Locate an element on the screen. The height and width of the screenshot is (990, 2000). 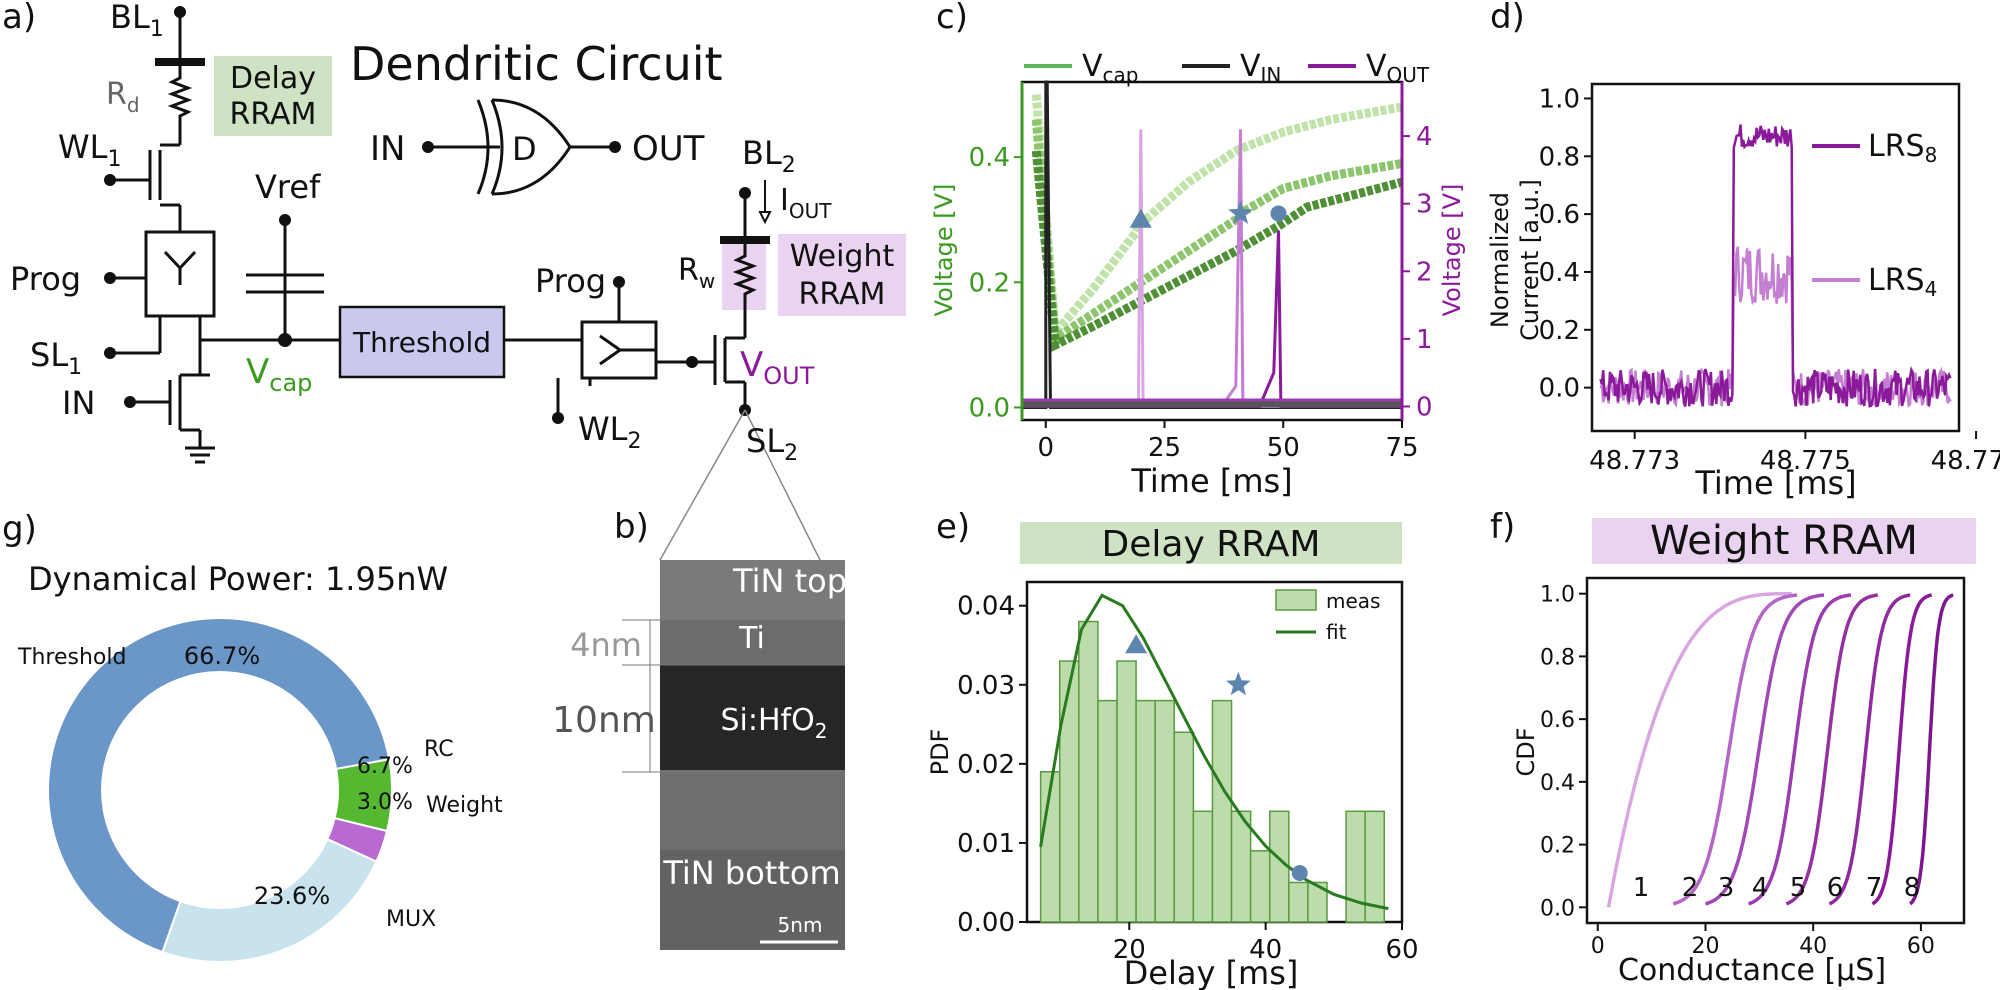
prog1-label: Prog is located at coordinates (45, 279).